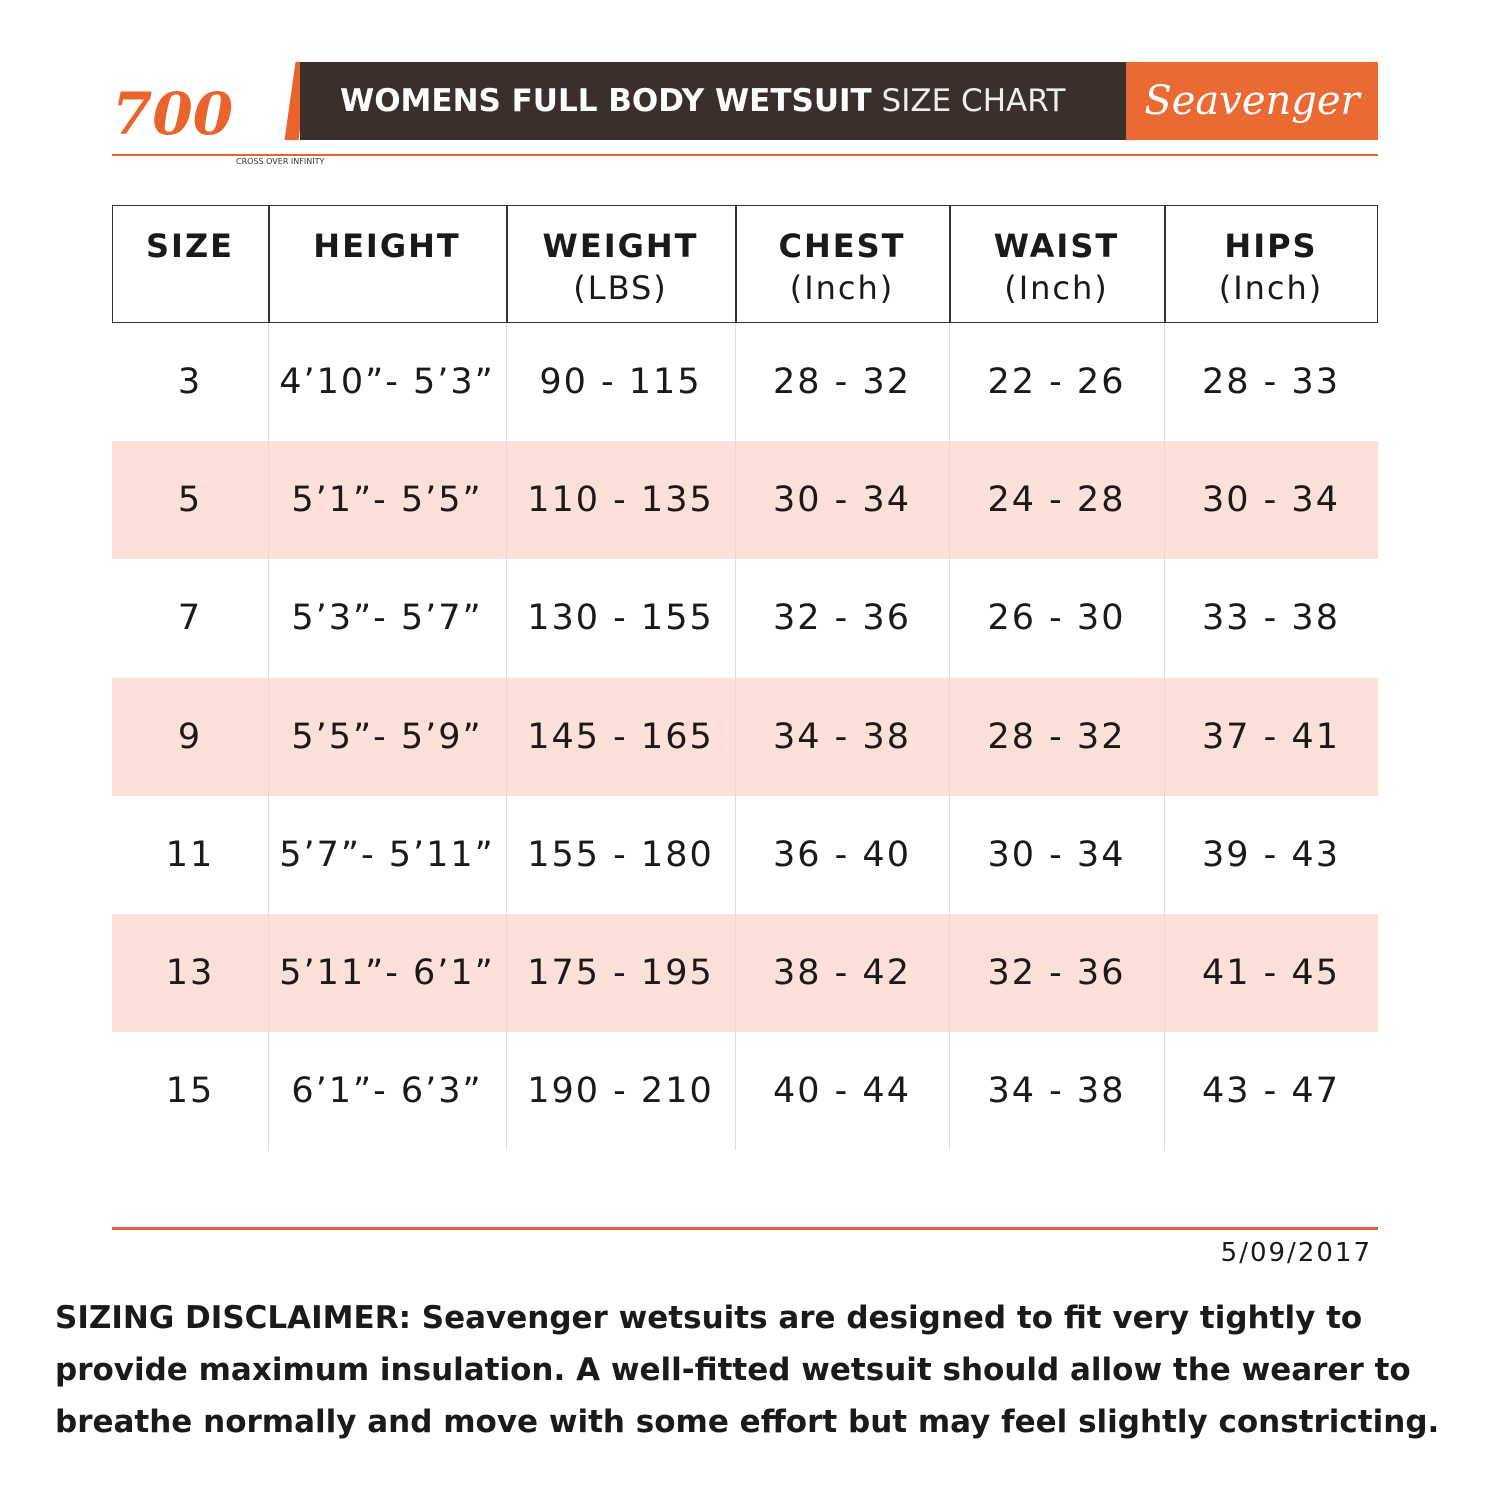 The height and width of the screenshot is (1500, 1500). Describe the element at coordinates (973, 101) in the screenshot. I see `title-light: SIZE CHART` at that location.